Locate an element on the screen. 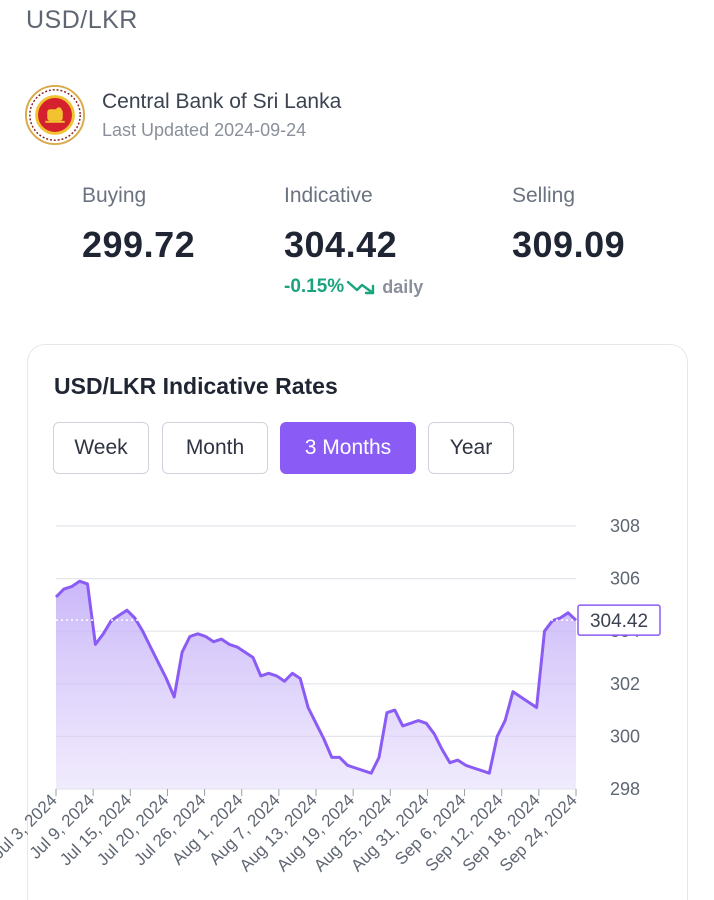 This screenshot has height=900, width=714. selling-rate: Selling 309.09 is located at coordinates (568, 225).